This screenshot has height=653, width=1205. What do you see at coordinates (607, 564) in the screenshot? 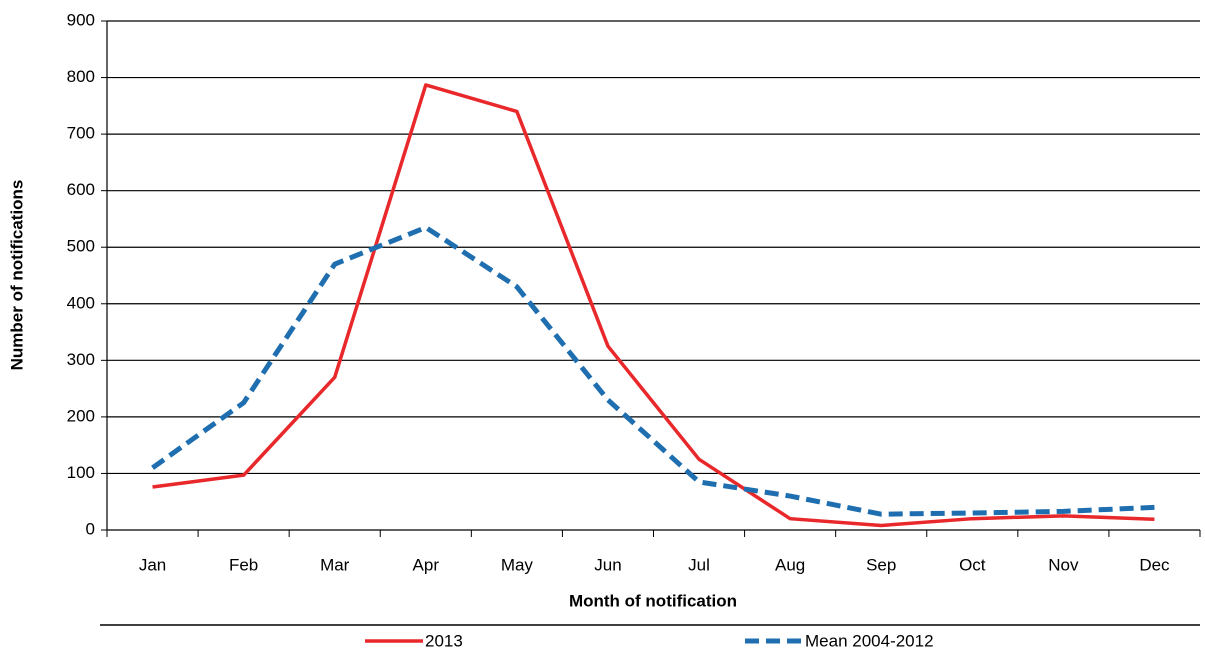
I see `x-tick-label: Jun` at bounding box center [607, 564].